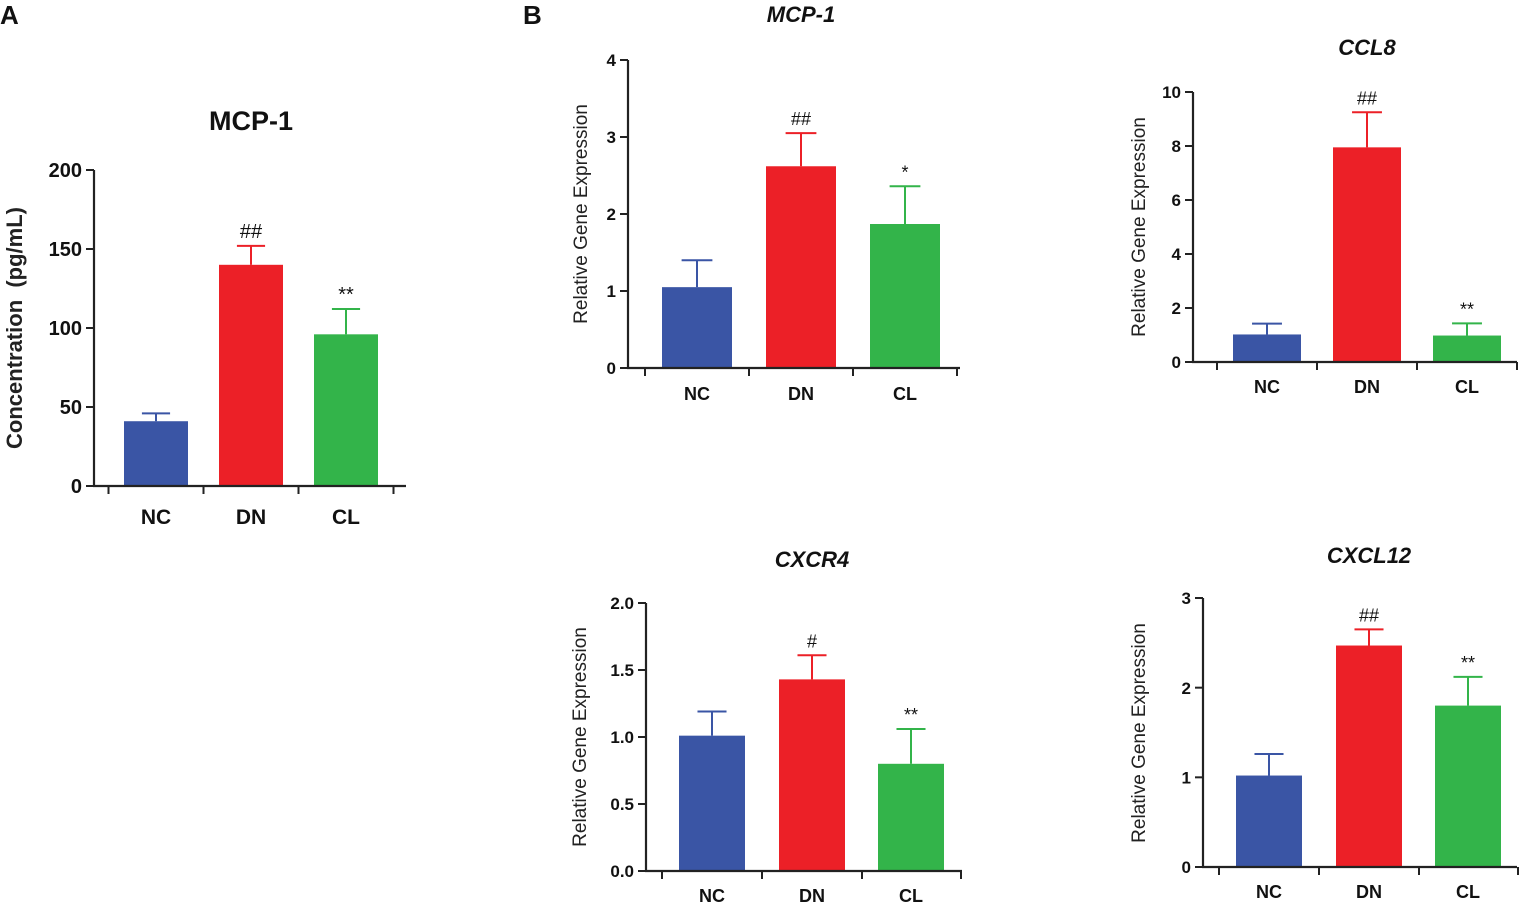  Describe the element at coordinates (622, 804) in the screenshot. I see `y-tick-label: 0.5` at that location.